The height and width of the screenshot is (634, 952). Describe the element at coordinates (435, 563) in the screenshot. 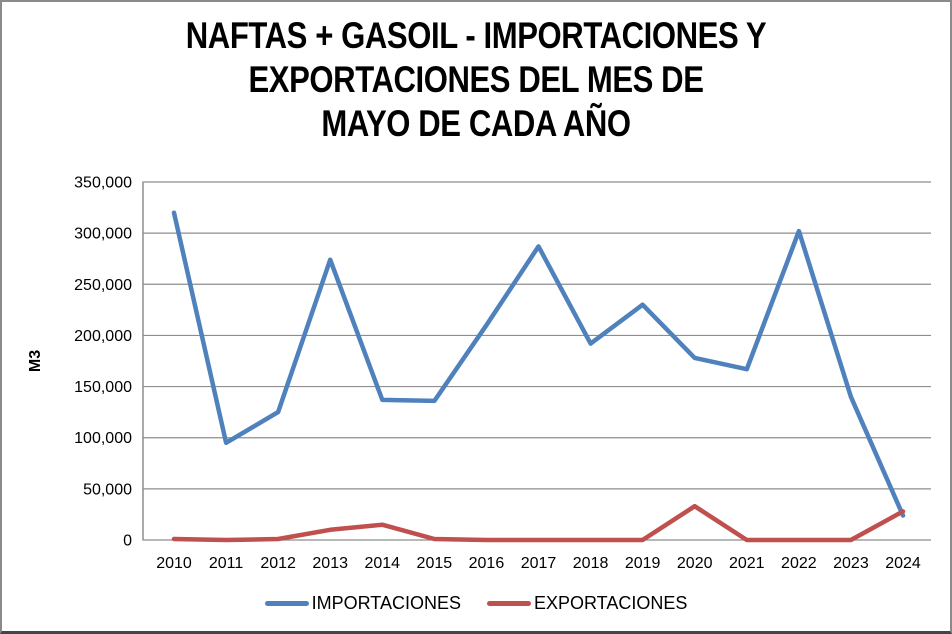

I see `x-tick-label: 2015` at that location.